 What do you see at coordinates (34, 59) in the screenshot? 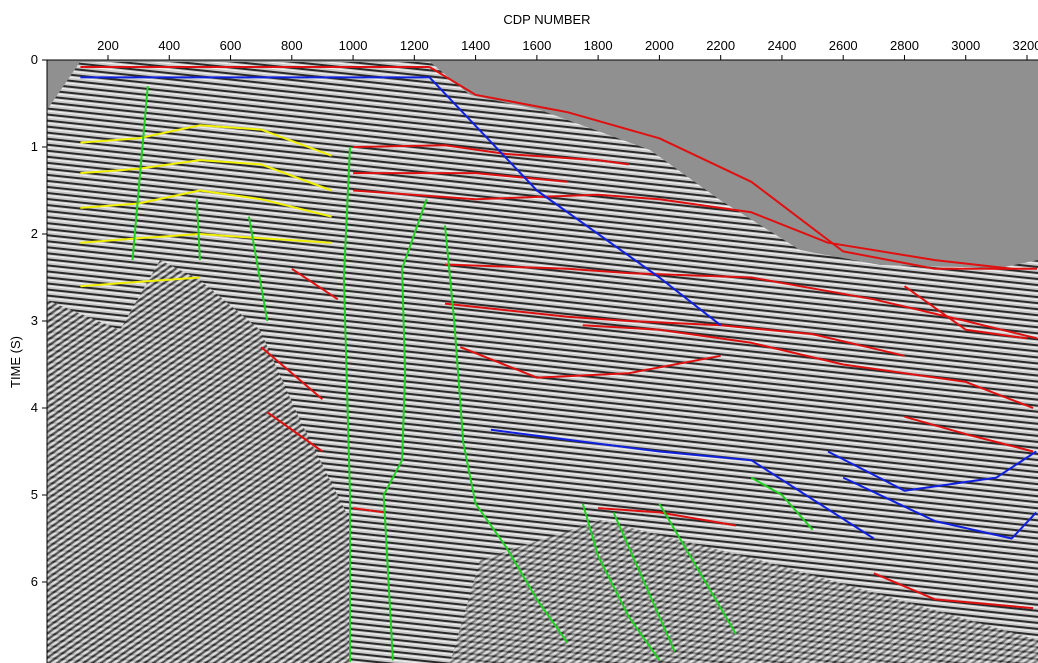
I see `y-tick-label: 0` at bounding box center [34, 59].